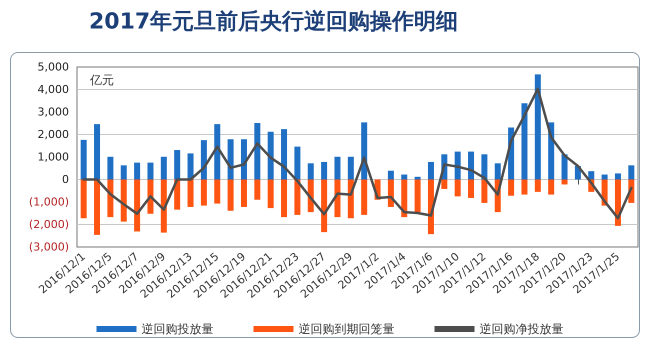 The width and height of the screenshot is (660, 342). I want to click on chart-title: 2017年元旦前后央行逆回购操作明细, so click(273, 22).